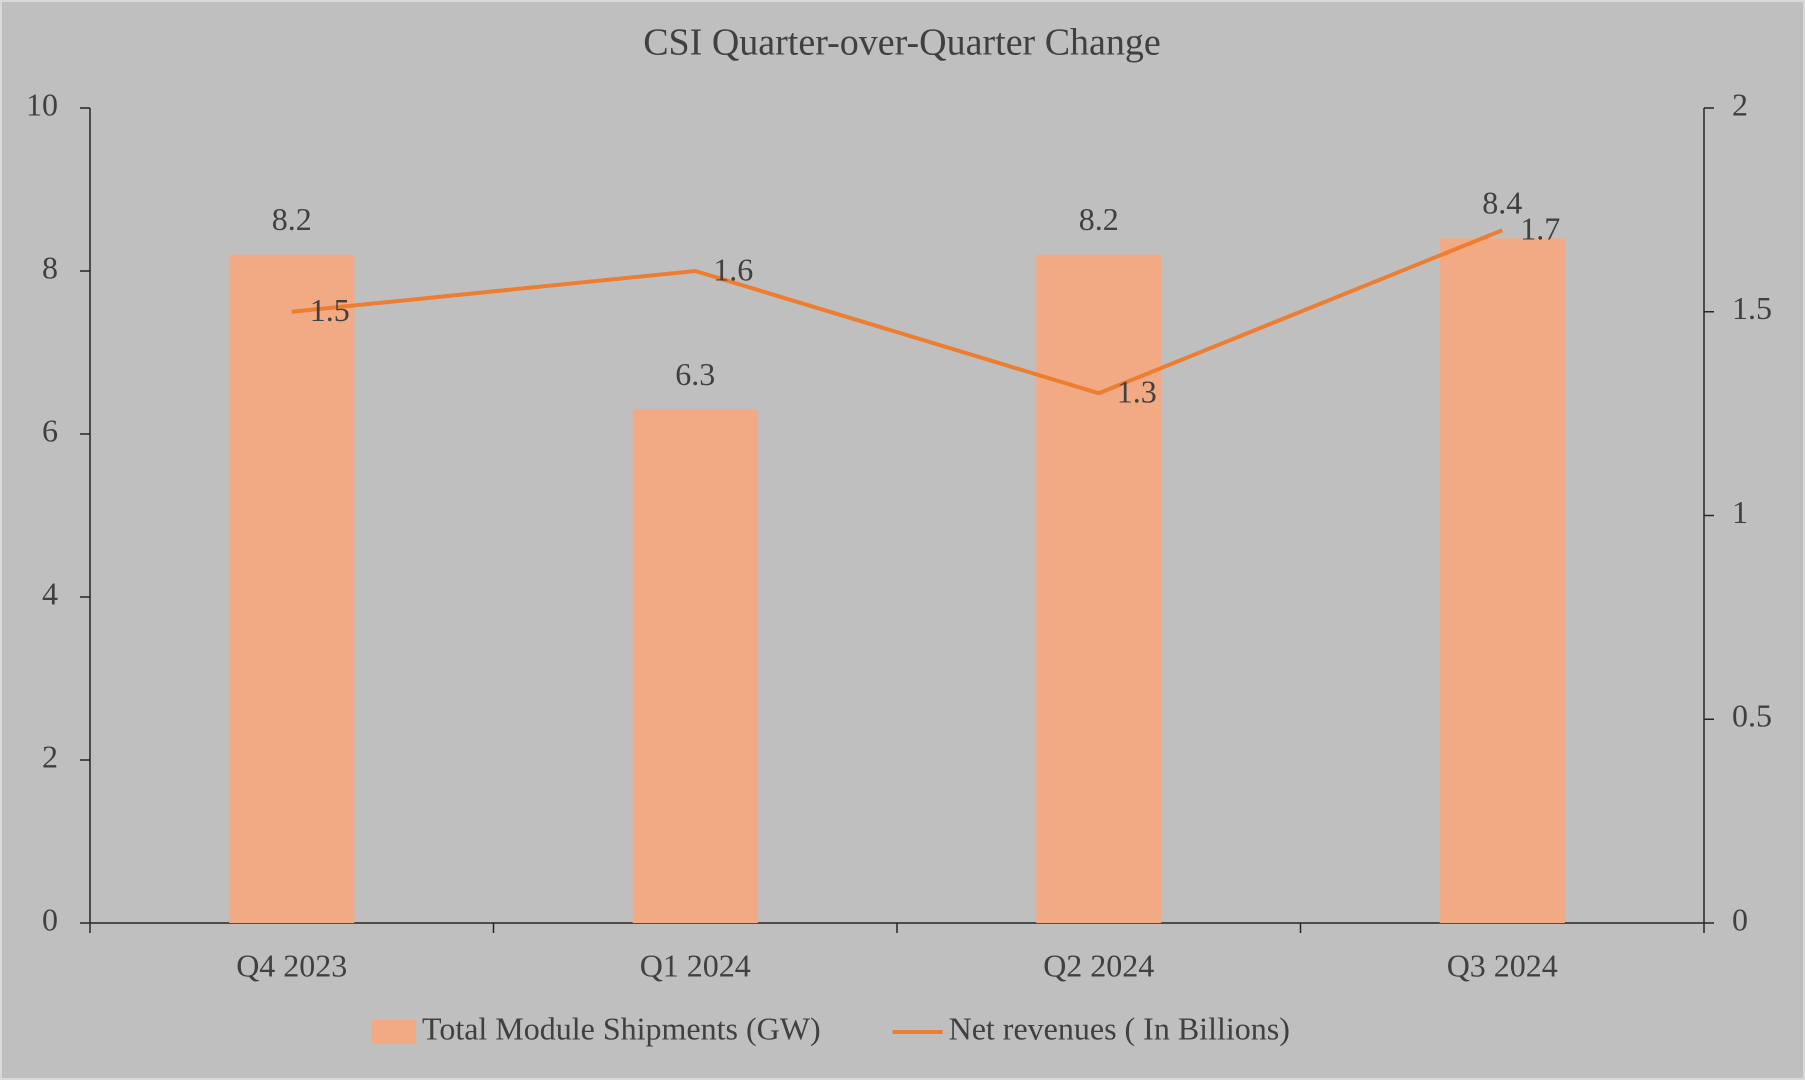  What do you see at coordinates (291, 965) in the screenshot?
I see `x-tick-label: Q4 2023` at bounding box center [291, 965].